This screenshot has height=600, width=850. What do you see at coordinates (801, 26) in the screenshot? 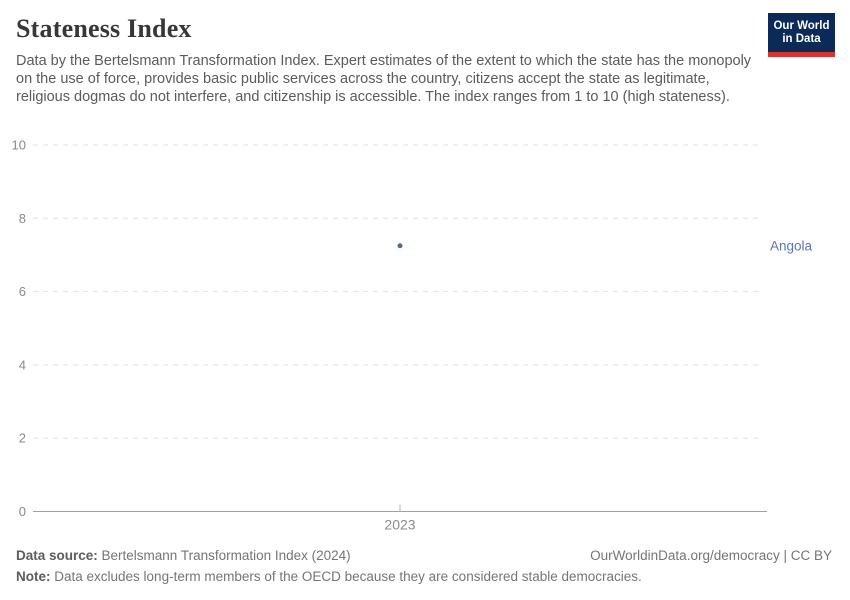
I see `owid-logo-line1: Our World` at bounding box center [801, 26].